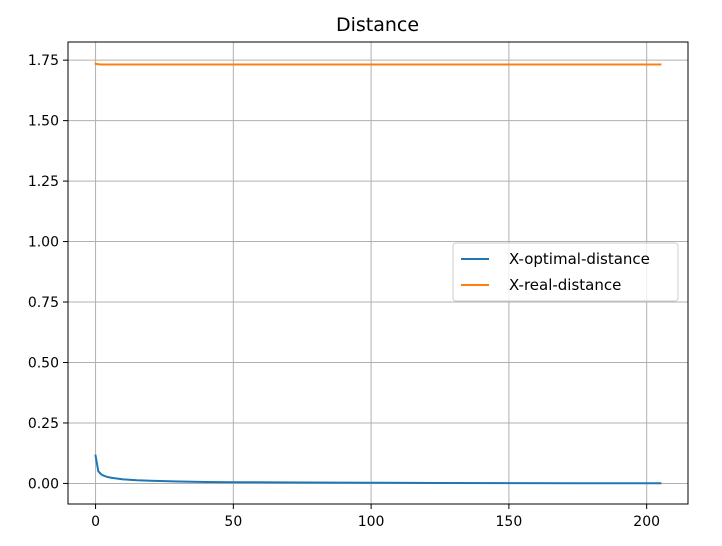  Describe the element at coordinates (43, 303) in the screenshot. I see `y-tick-label: 0.75` at that location.